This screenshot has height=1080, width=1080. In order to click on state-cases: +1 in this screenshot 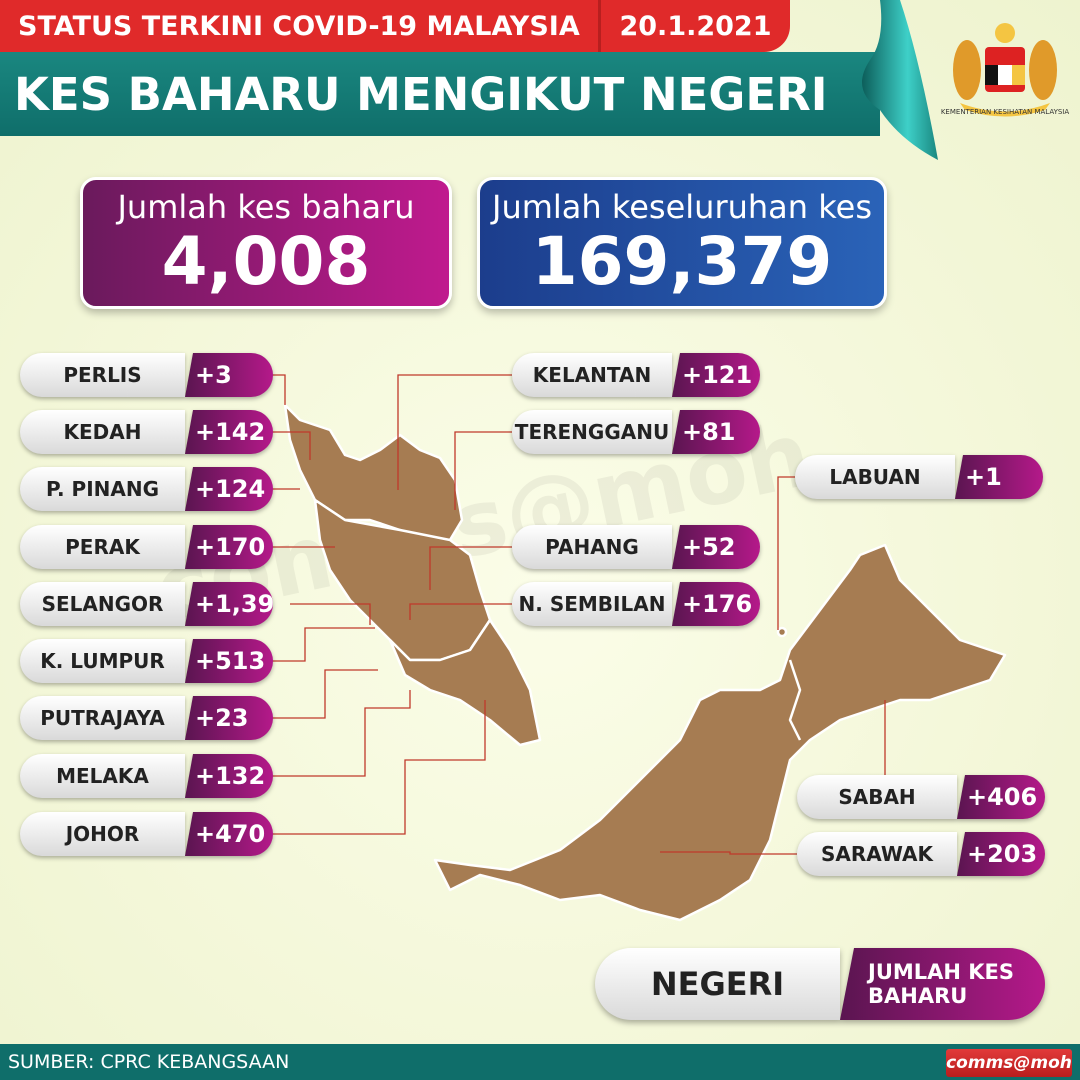, I will do `click(999, 477)`.